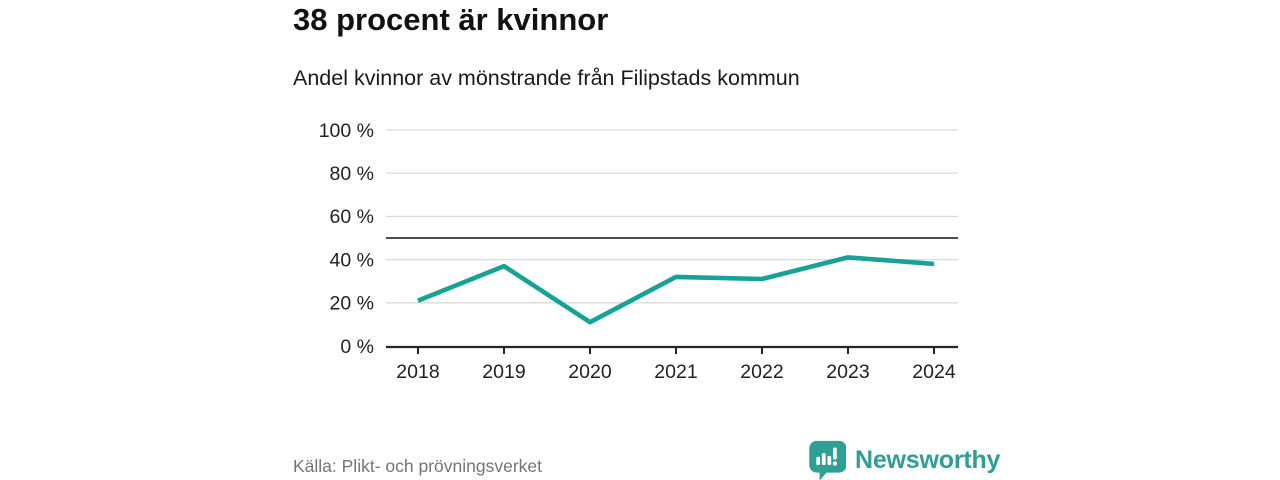 The height and width of the screenshot is (480, 1280). I want to click on y-tick-label: 60 %, so click(352, 217).